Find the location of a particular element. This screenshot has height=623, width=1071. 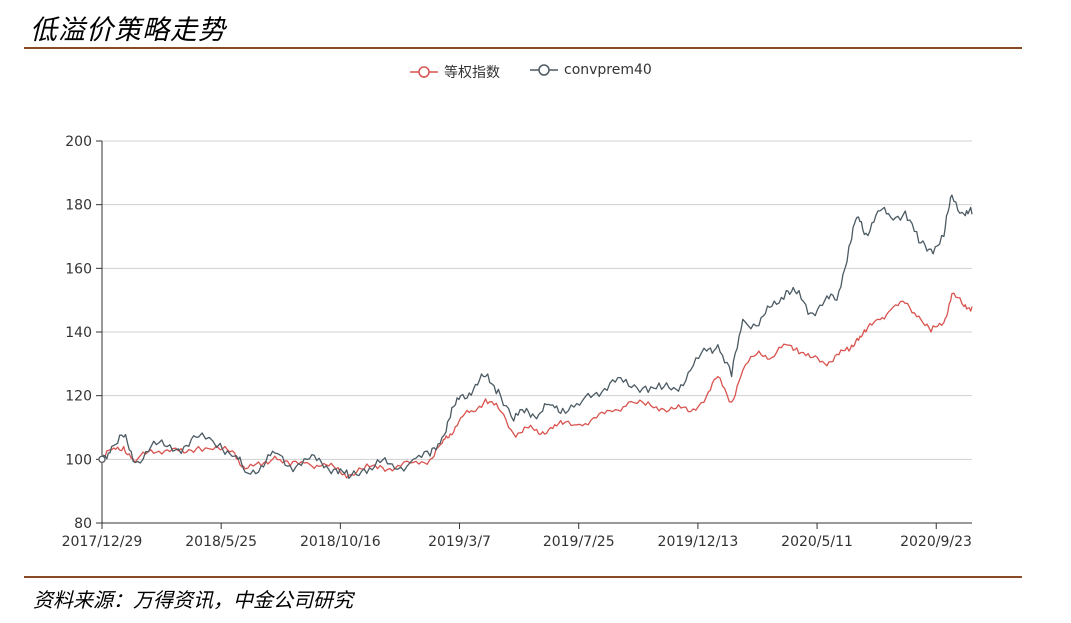

x-tick-label: 2017/12/29 is located at coordinates (102, 542).